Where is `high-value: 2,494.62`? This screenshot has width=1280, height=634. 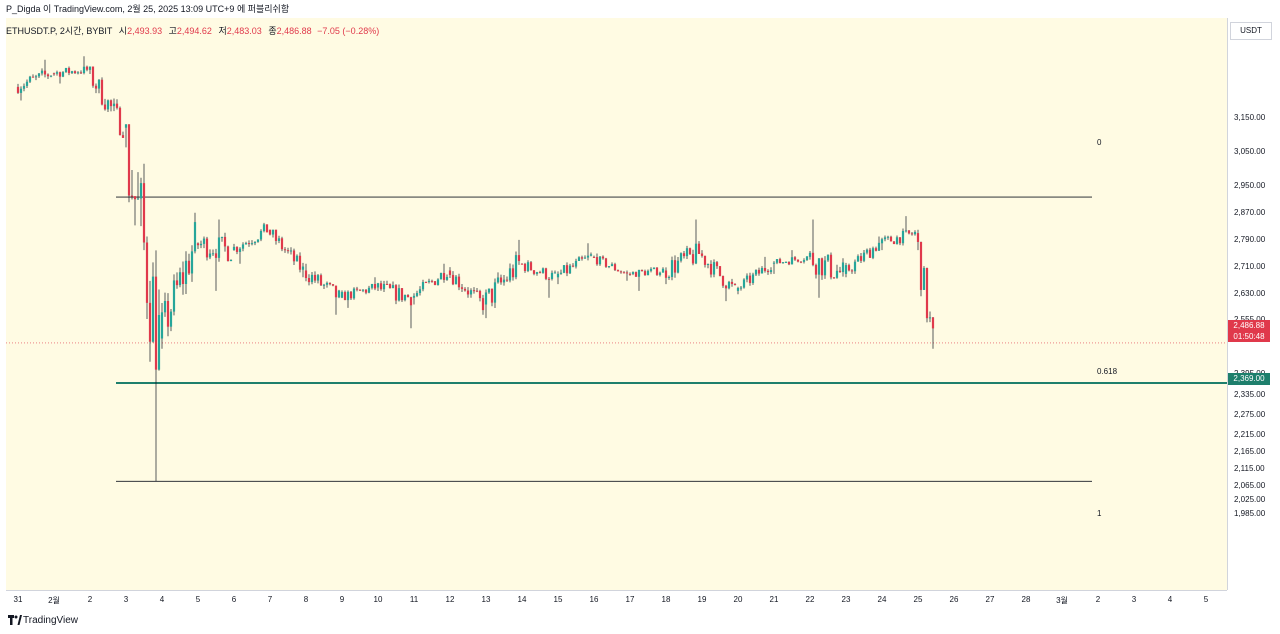
high-value: 2,494.62 is located at coordinates (194, 31).